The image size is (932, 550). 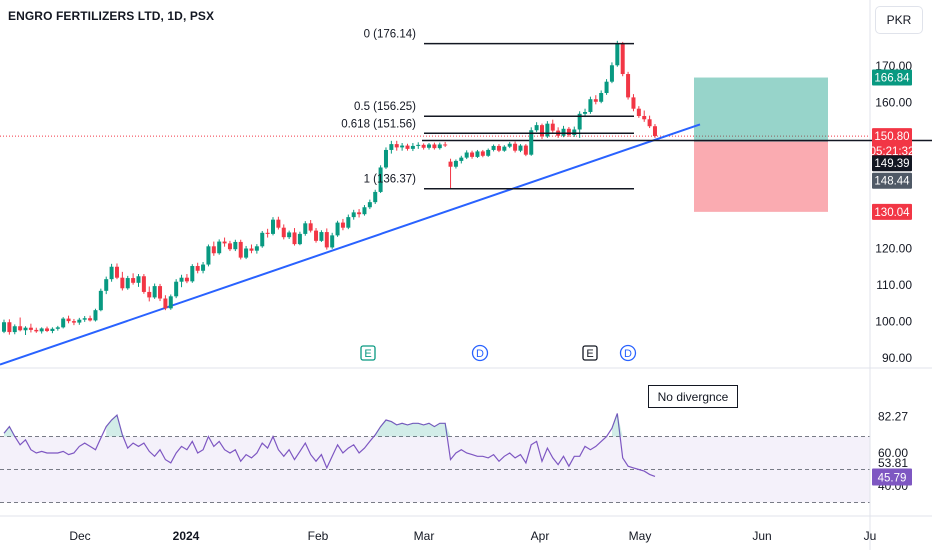 I want to click on price-tick-label: 110.00, so click(x=894, y=285).